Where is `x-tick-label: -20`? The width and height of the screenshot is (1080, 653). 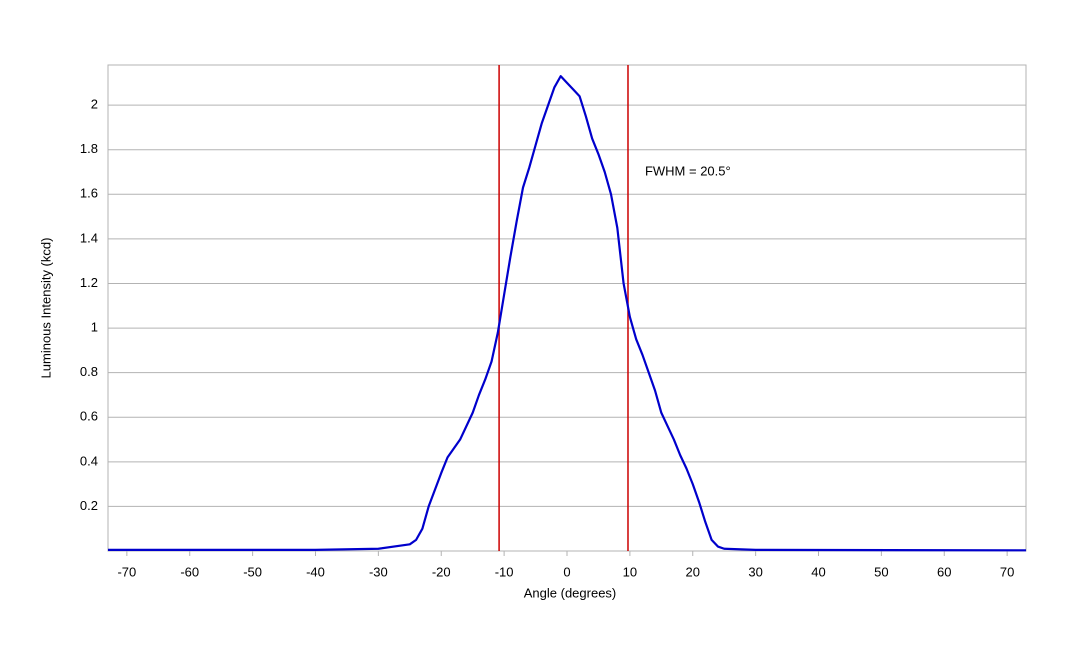
x-tick-label: -20 is located at coordinates (441, 571).